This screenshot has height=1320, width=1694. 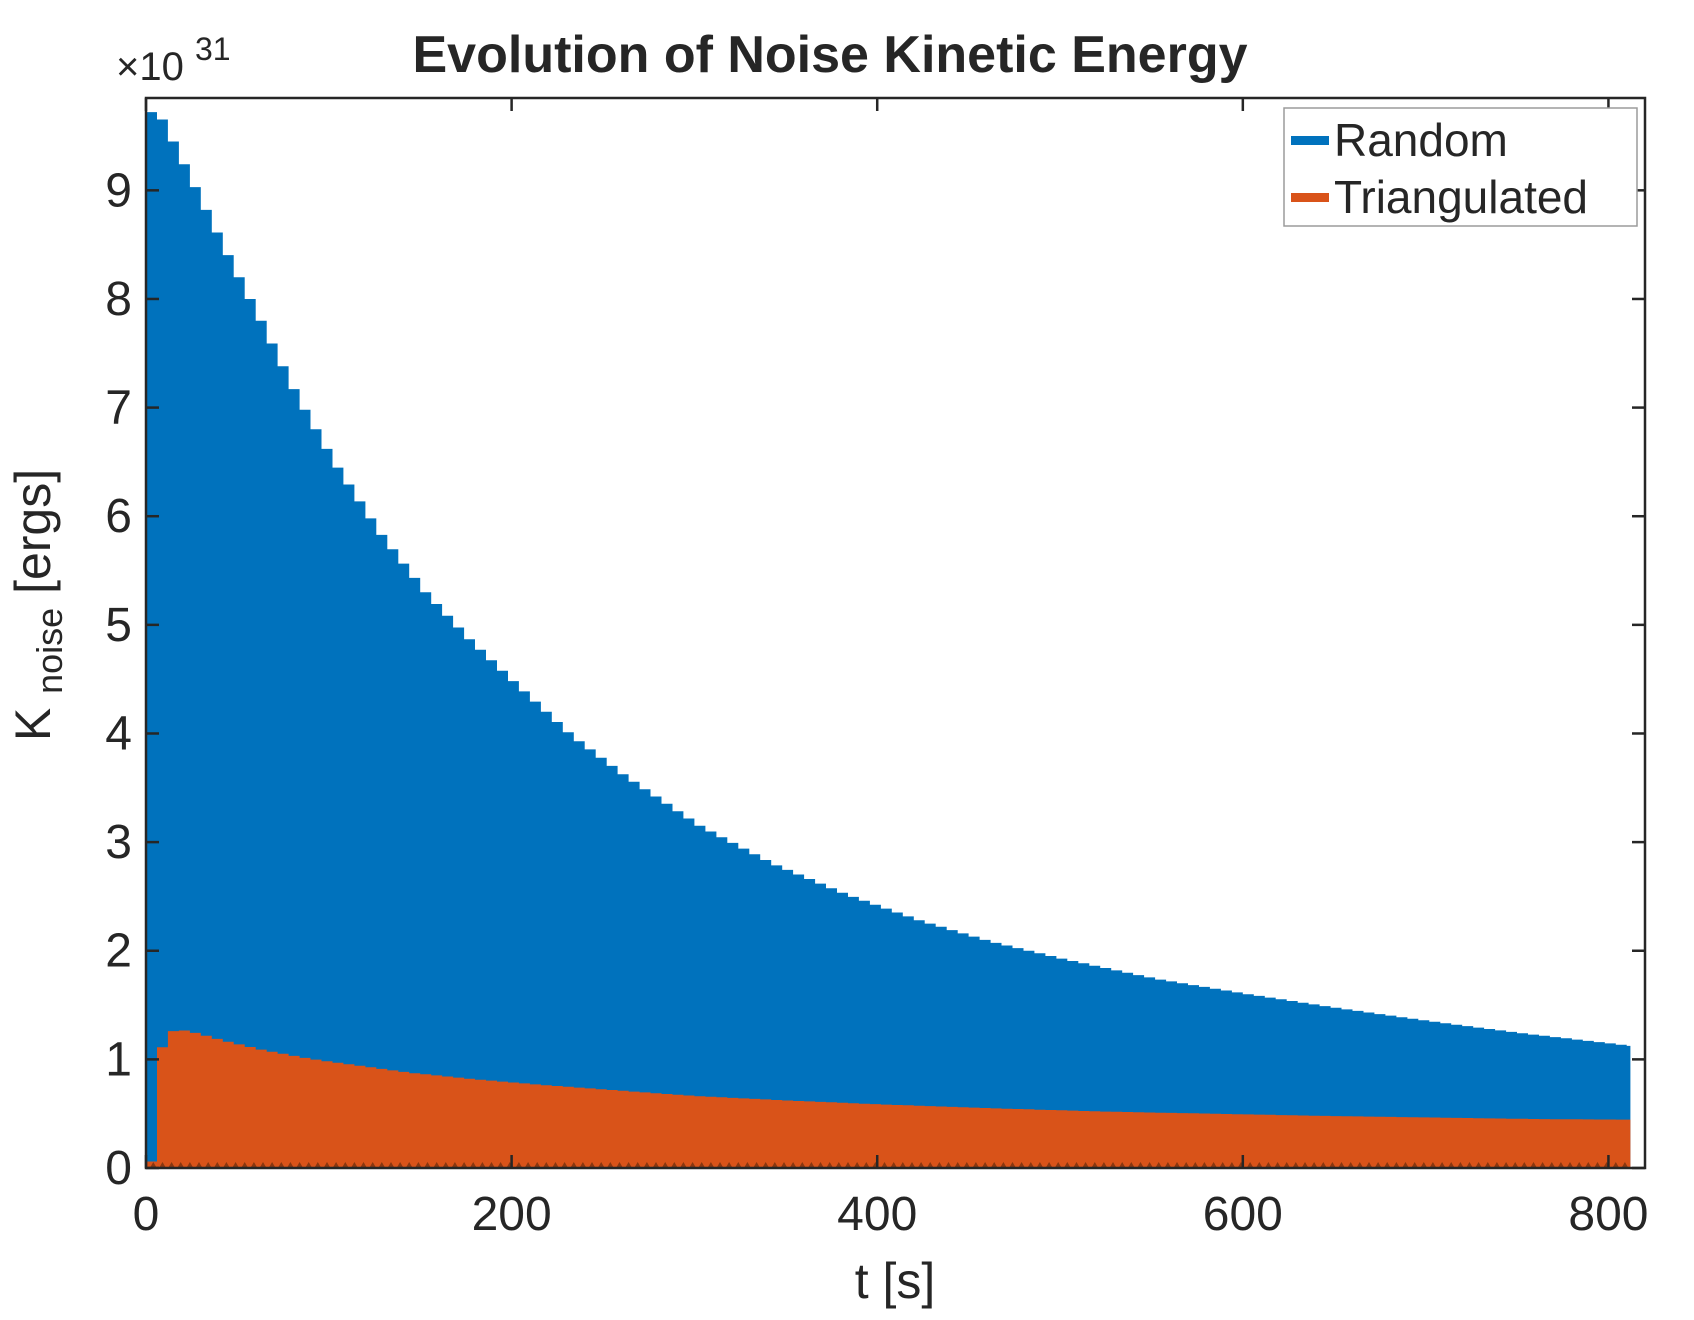 What do you see at coordinates (150, 67) in the screenshot?
I see `offset-mantissa: ×10` at bounding box center [150, 67].